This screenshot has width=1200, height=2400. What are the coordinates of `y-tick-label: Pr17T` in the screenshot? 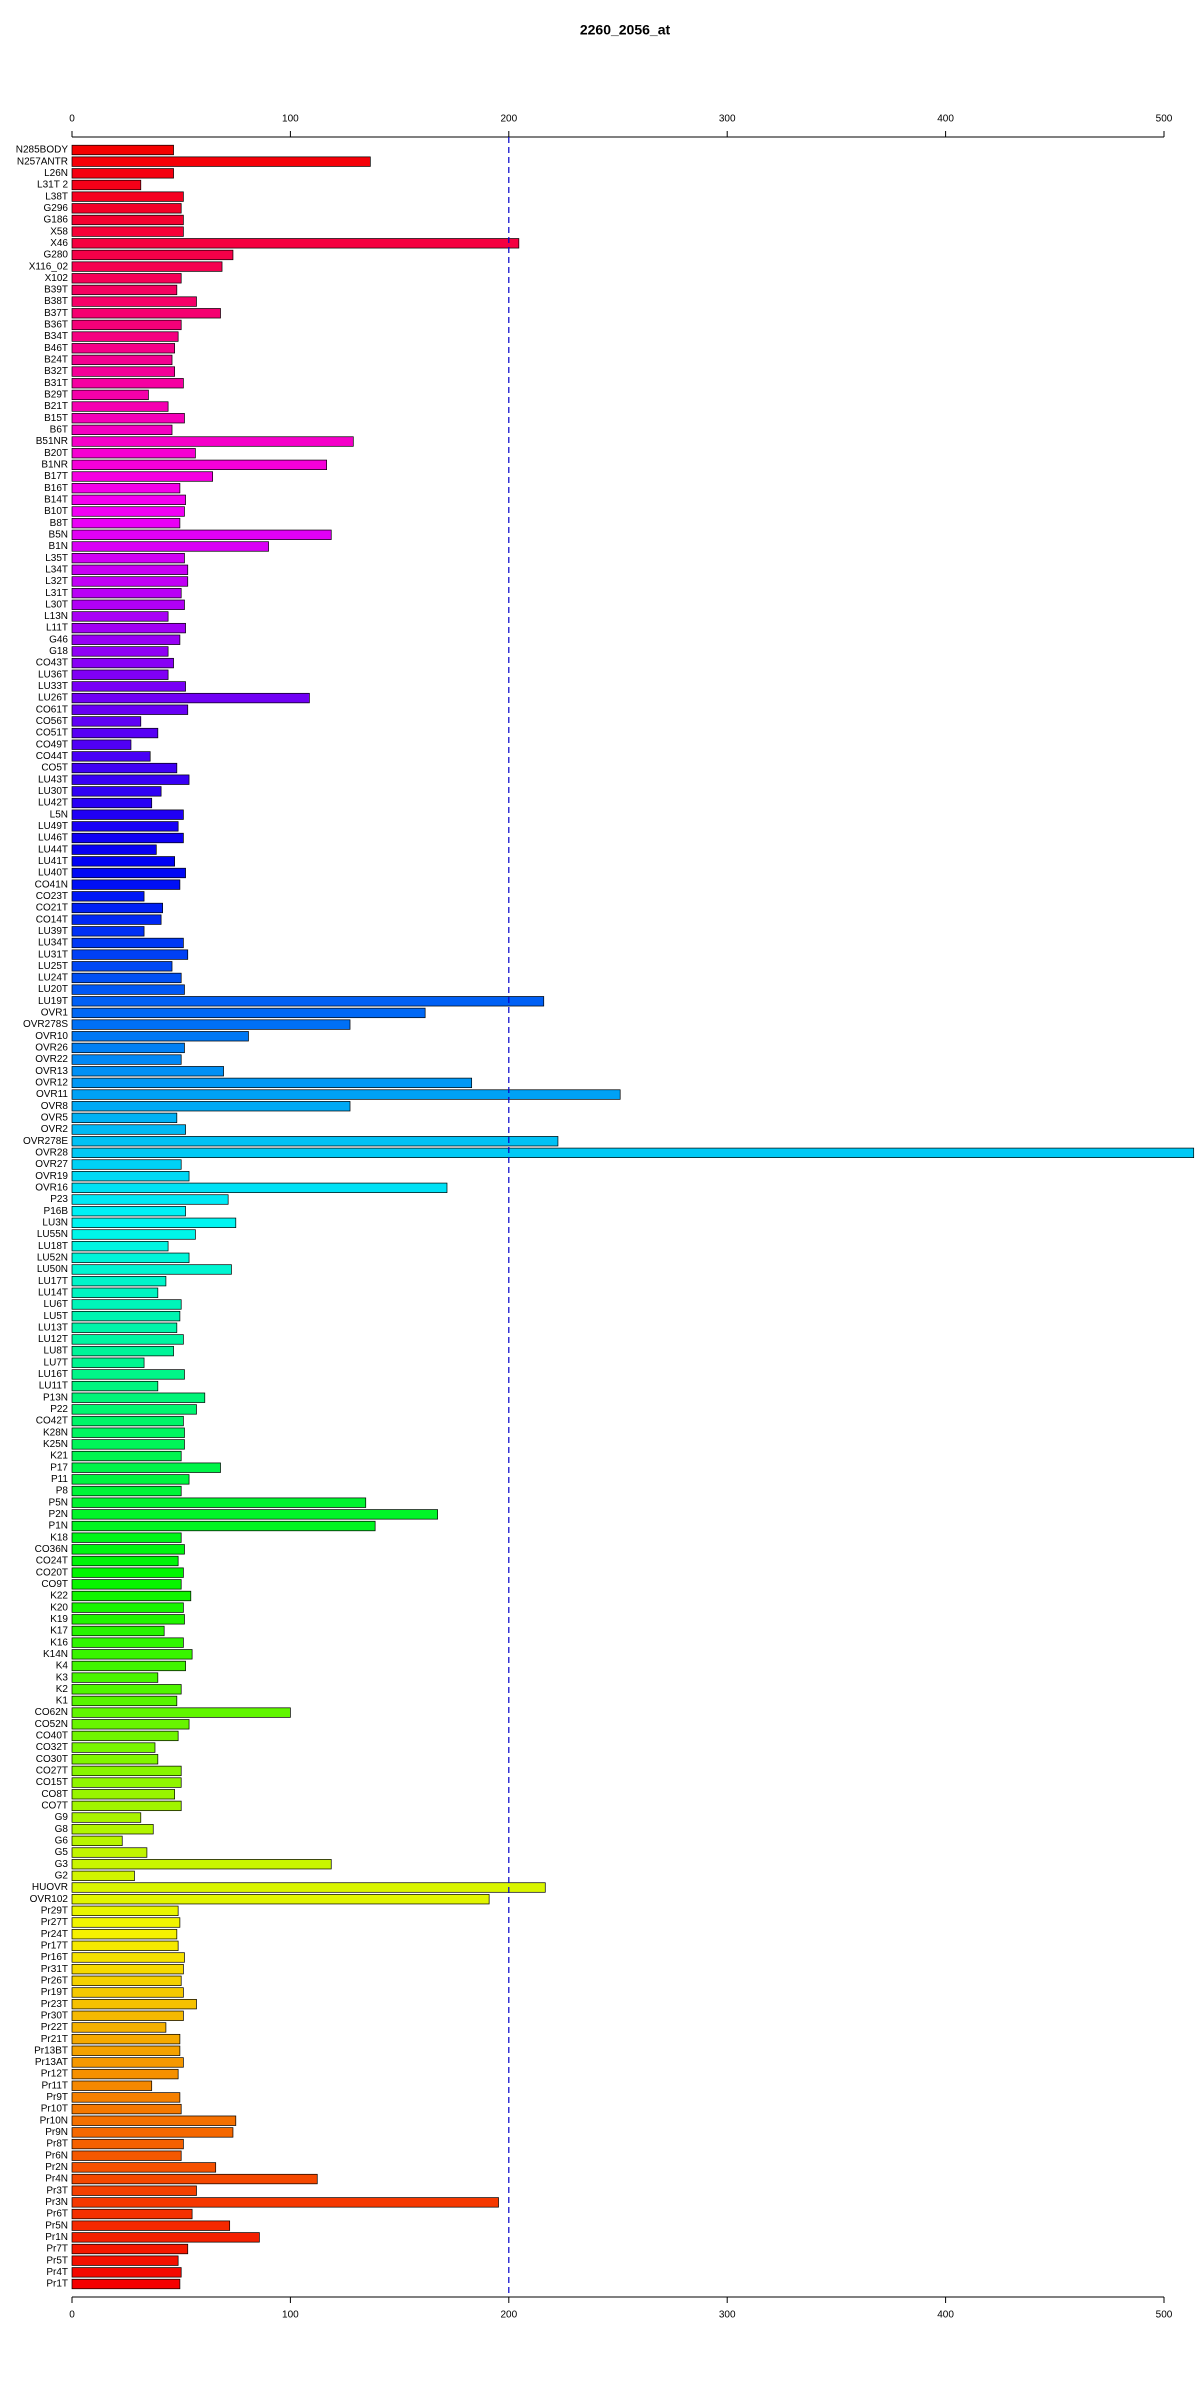 It's located at (54, 1945).